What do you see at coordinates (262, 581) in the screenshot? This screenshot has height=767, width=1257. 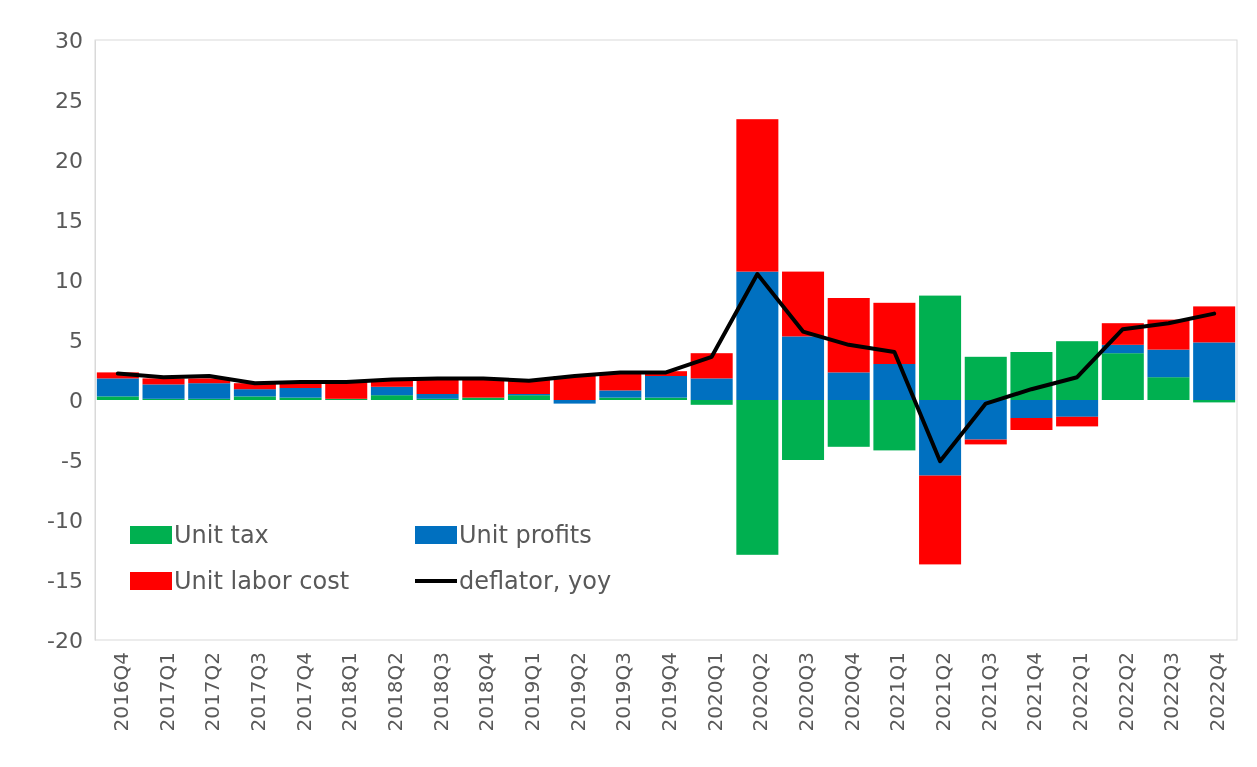 I see `legend-label: Unit labor cost` at bounding box center [262, 581].